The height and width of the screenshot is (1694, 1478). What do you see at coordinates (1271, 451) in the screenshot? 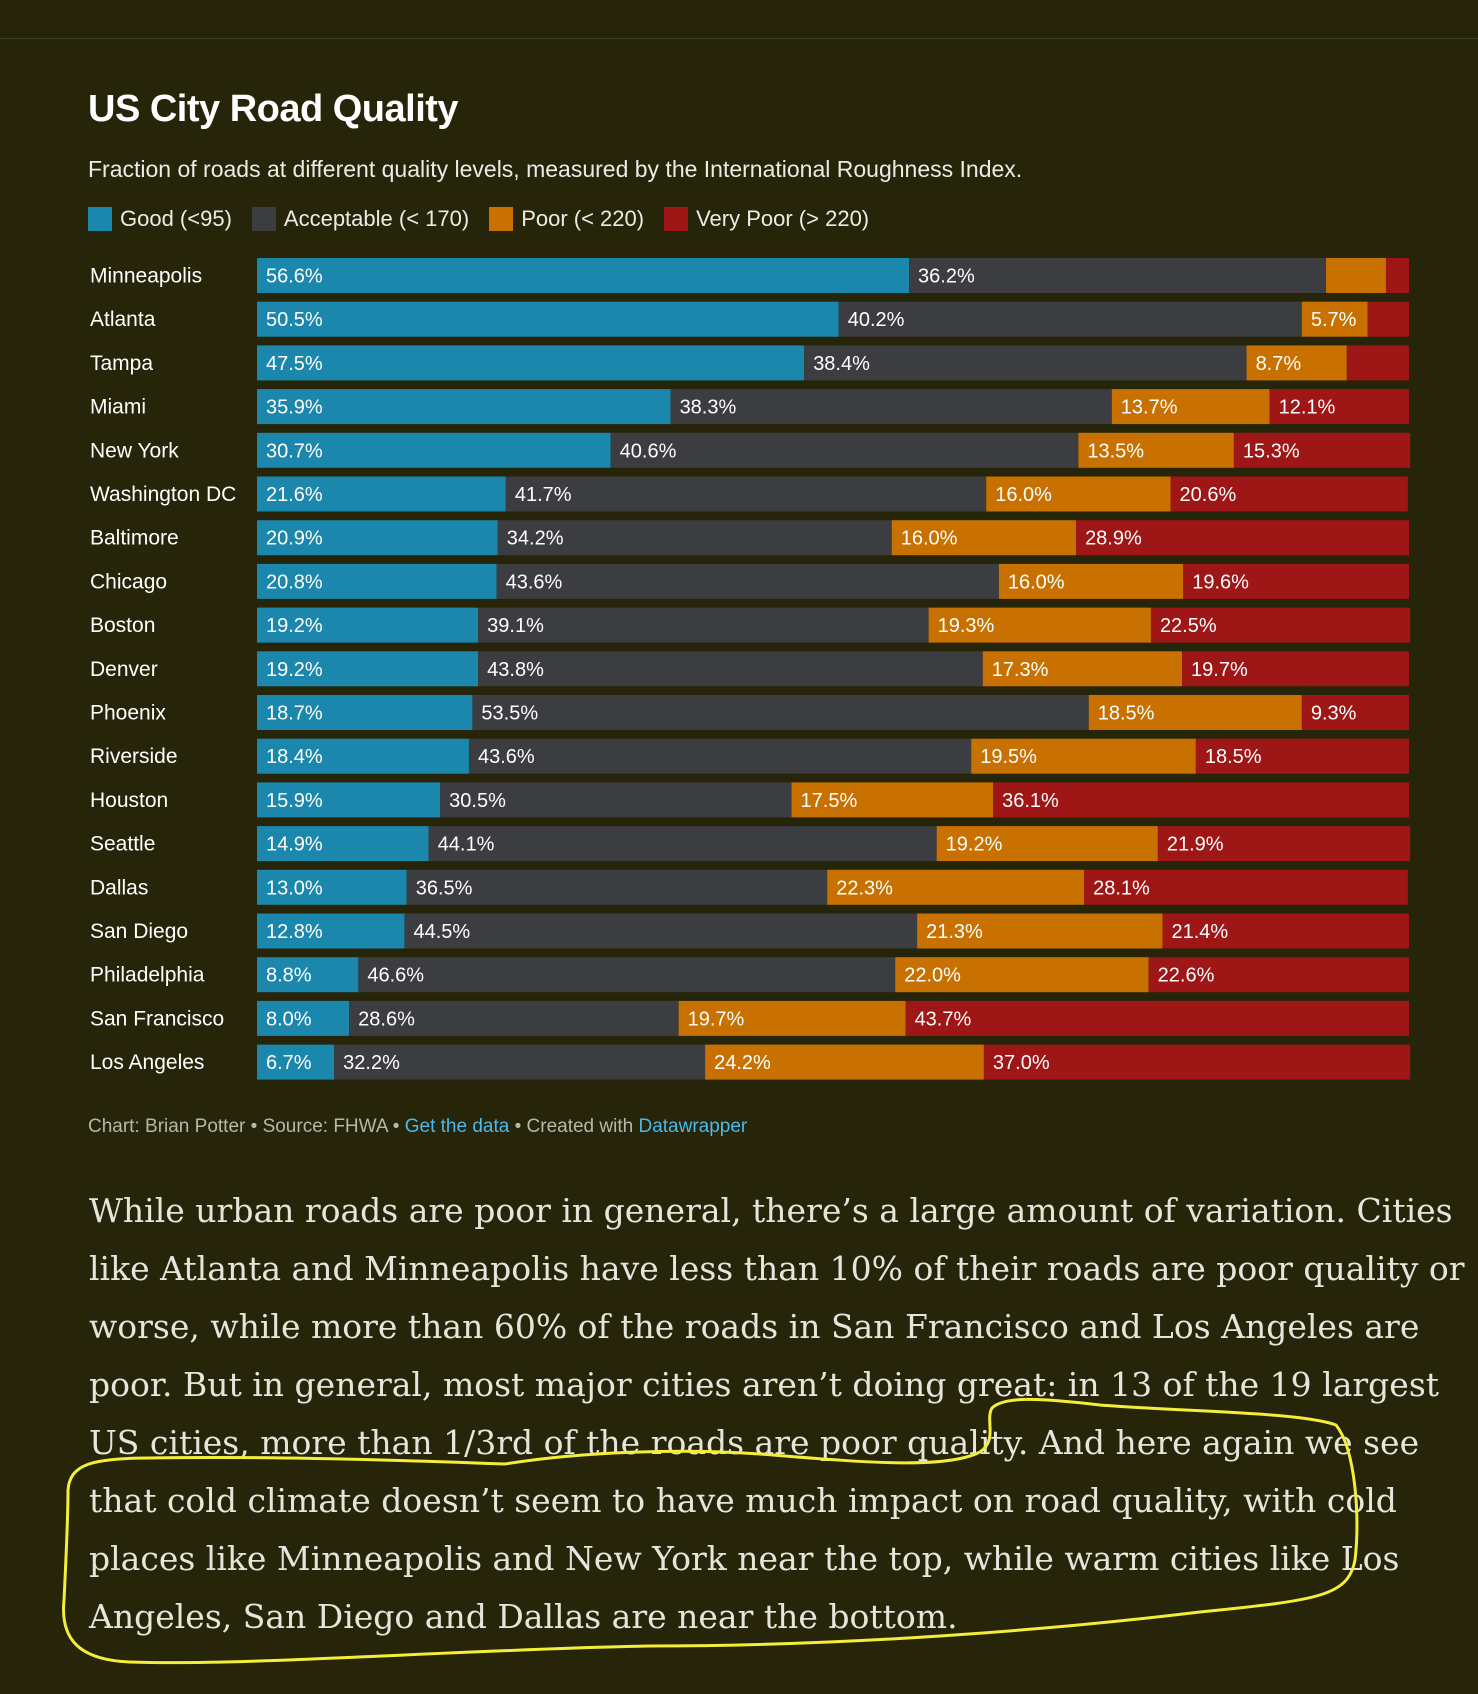
I see `data-label-new-york-very-poor-220: 15.3%` at bounding box center [1271, 451].